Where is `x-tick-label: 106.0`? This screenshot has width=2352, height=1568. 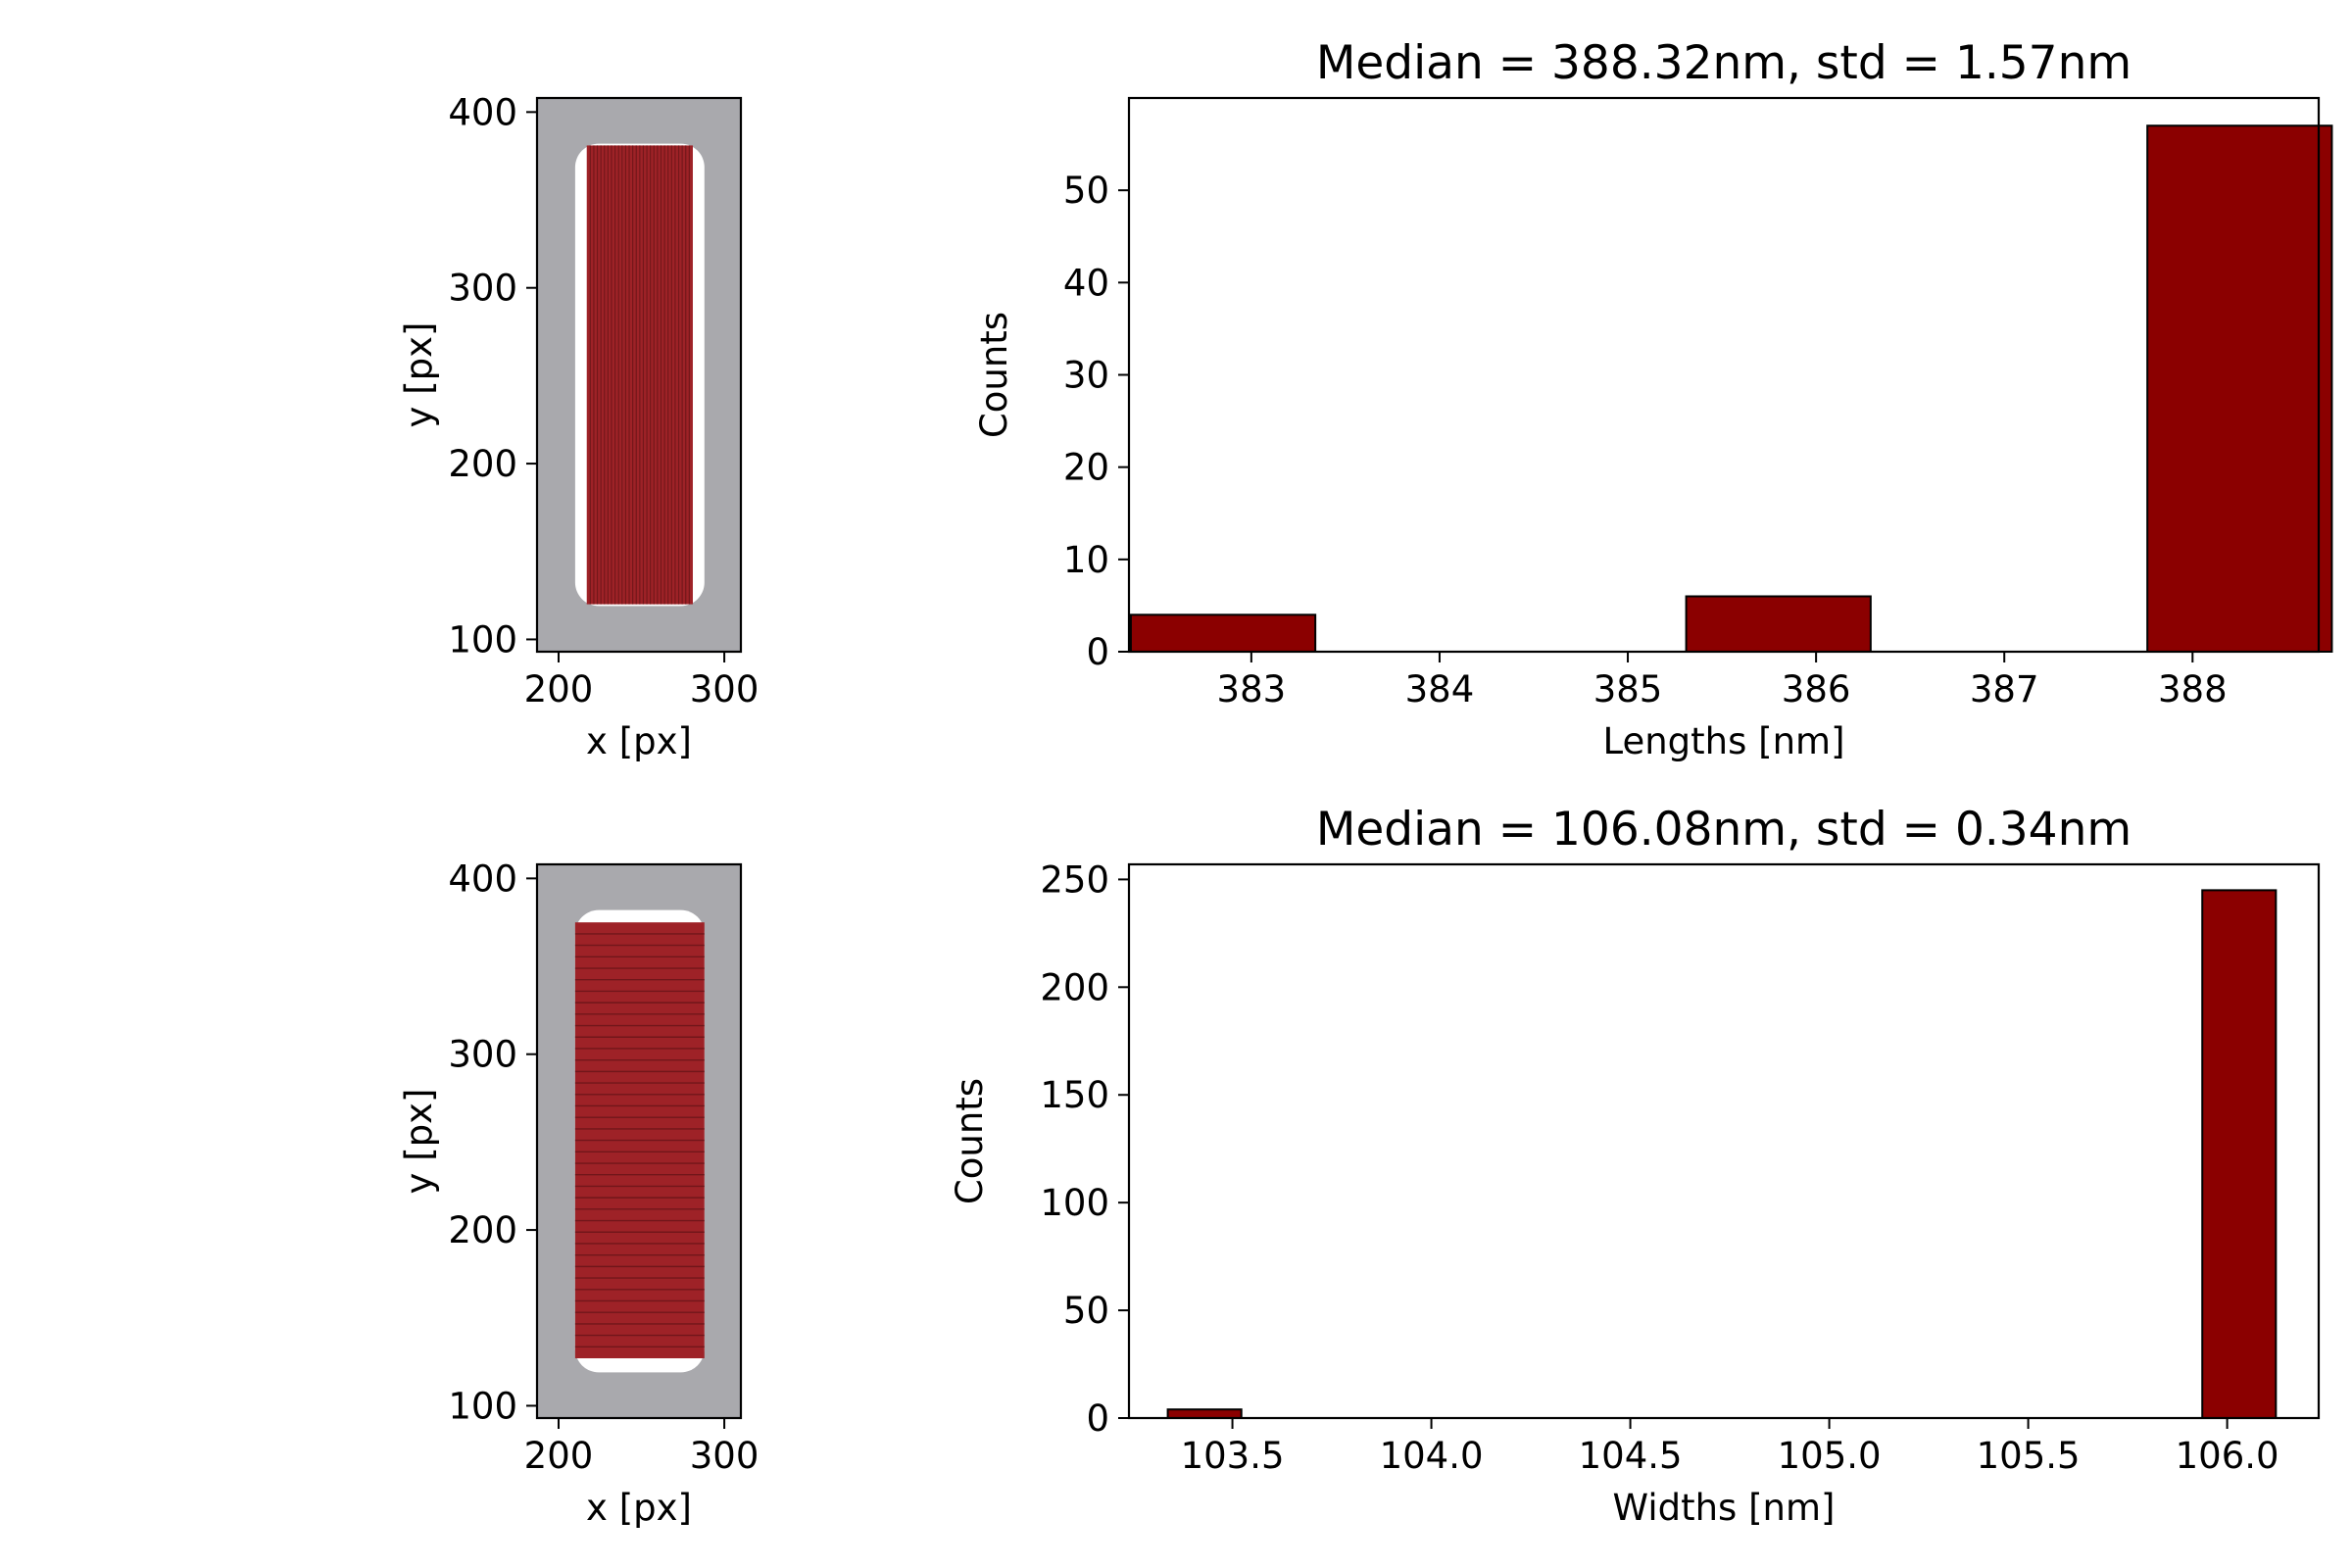 x-tick-label: 106.0 is located at coordinates (2227, 1456).